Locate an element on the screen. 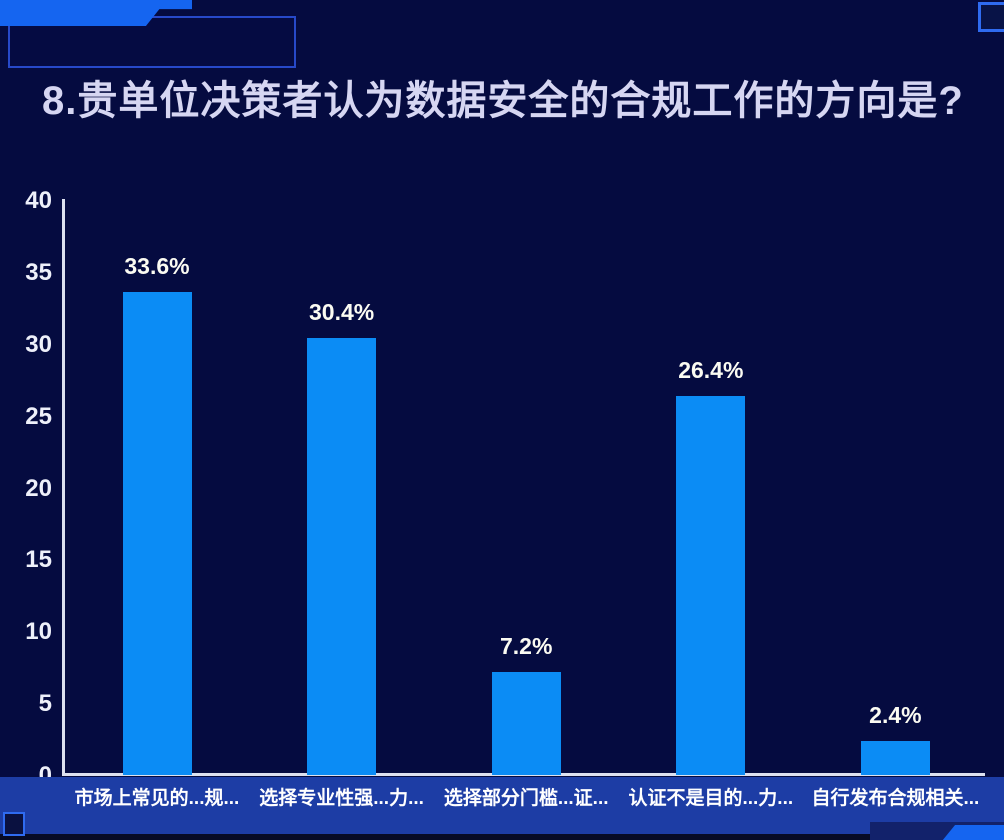 This screenshot has height=840, width=1004. y-tick-label: 5 is located at coordinates (45, 704).